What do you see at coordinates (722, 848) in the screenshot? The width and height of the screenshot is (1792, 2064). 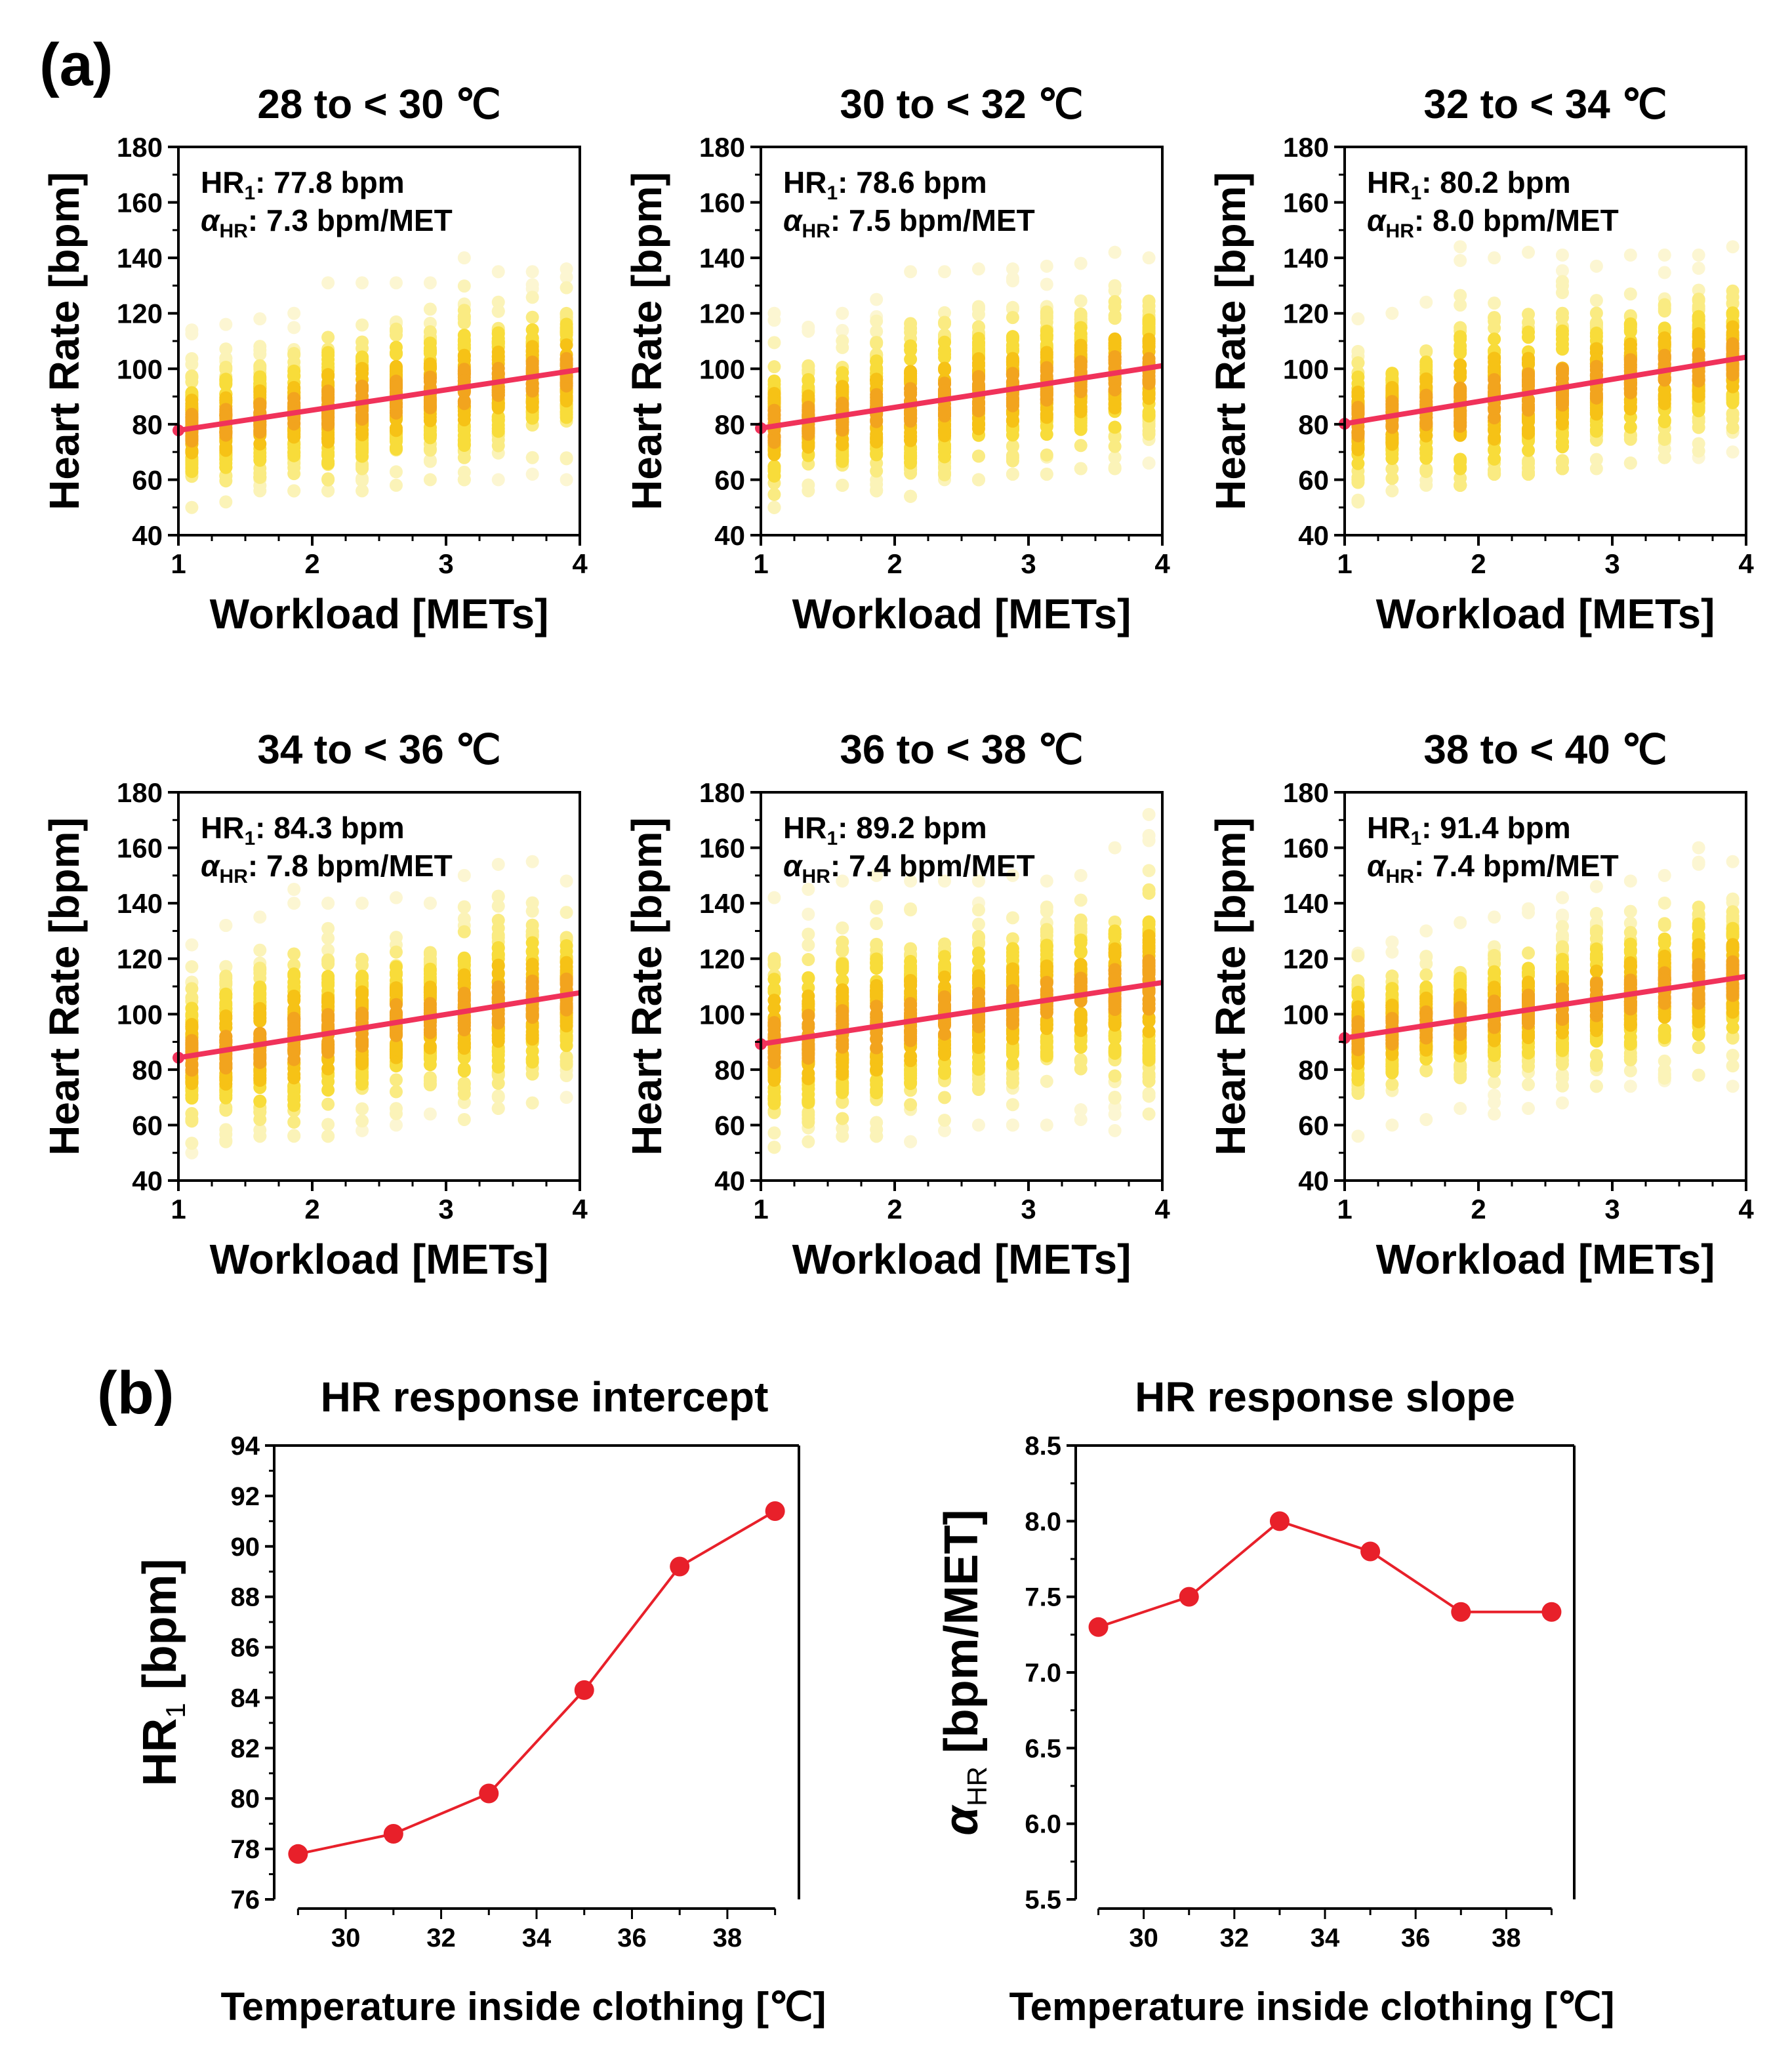 I see `y-tick-label: 160` at bounding box center [722, 848].